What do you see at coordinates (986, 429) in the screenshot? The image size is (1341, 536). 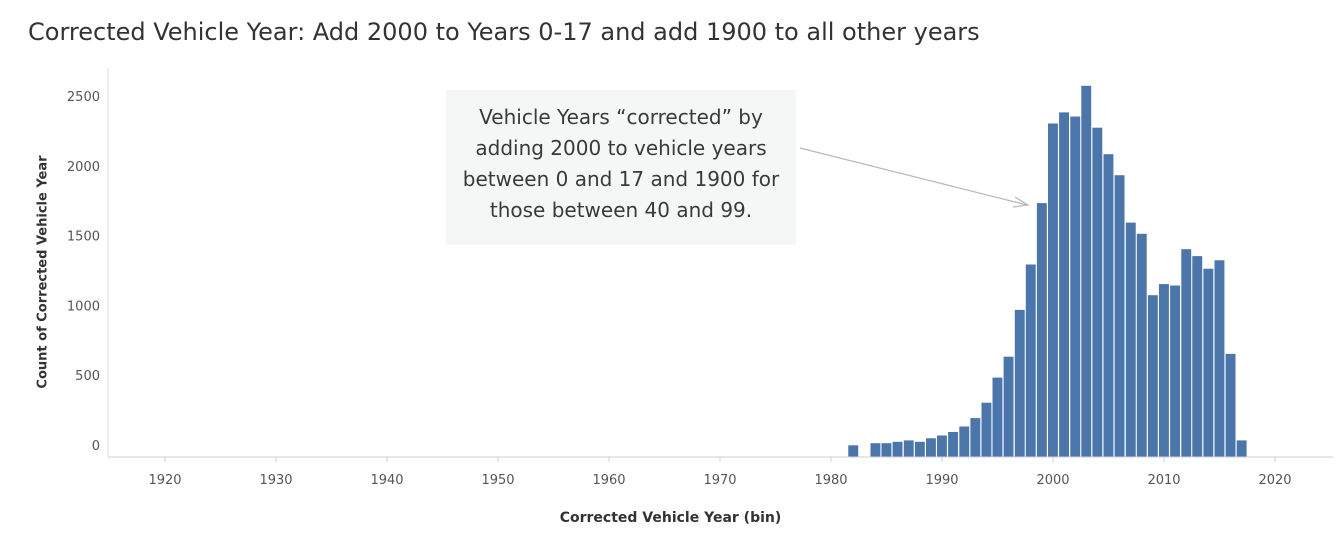 I see `bar-1994` at bounding box center [986, 429].